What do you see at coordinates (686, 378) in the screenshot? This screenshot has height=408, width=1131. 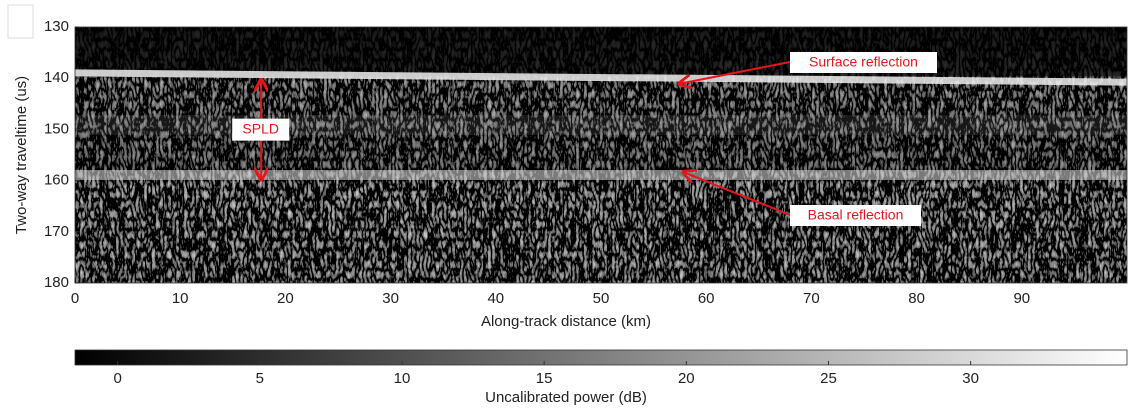 I see `colorbar-tick-label: 20` at bounding box center [686, 378].